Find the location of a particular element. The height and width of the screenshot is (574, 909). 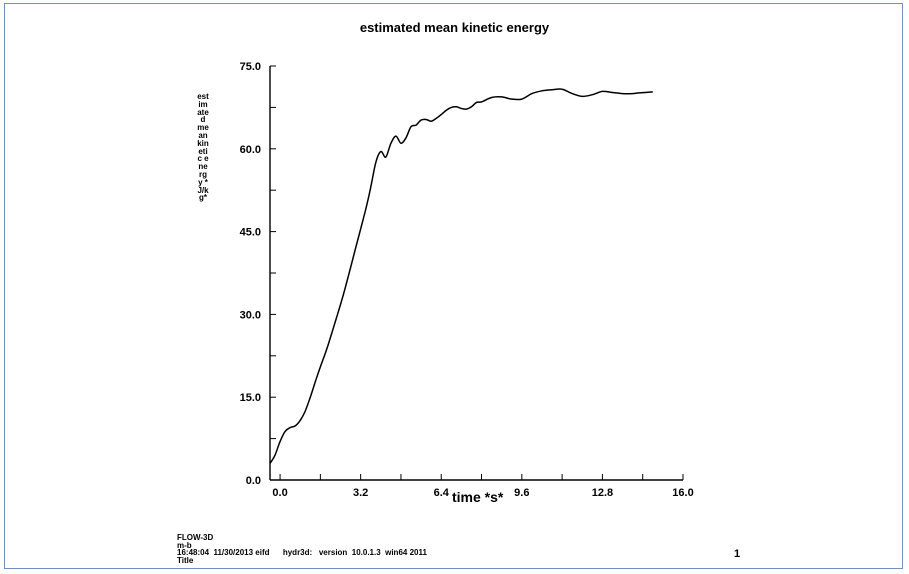

x-tick-label: 9.6 is located at coordinates (521, 493).